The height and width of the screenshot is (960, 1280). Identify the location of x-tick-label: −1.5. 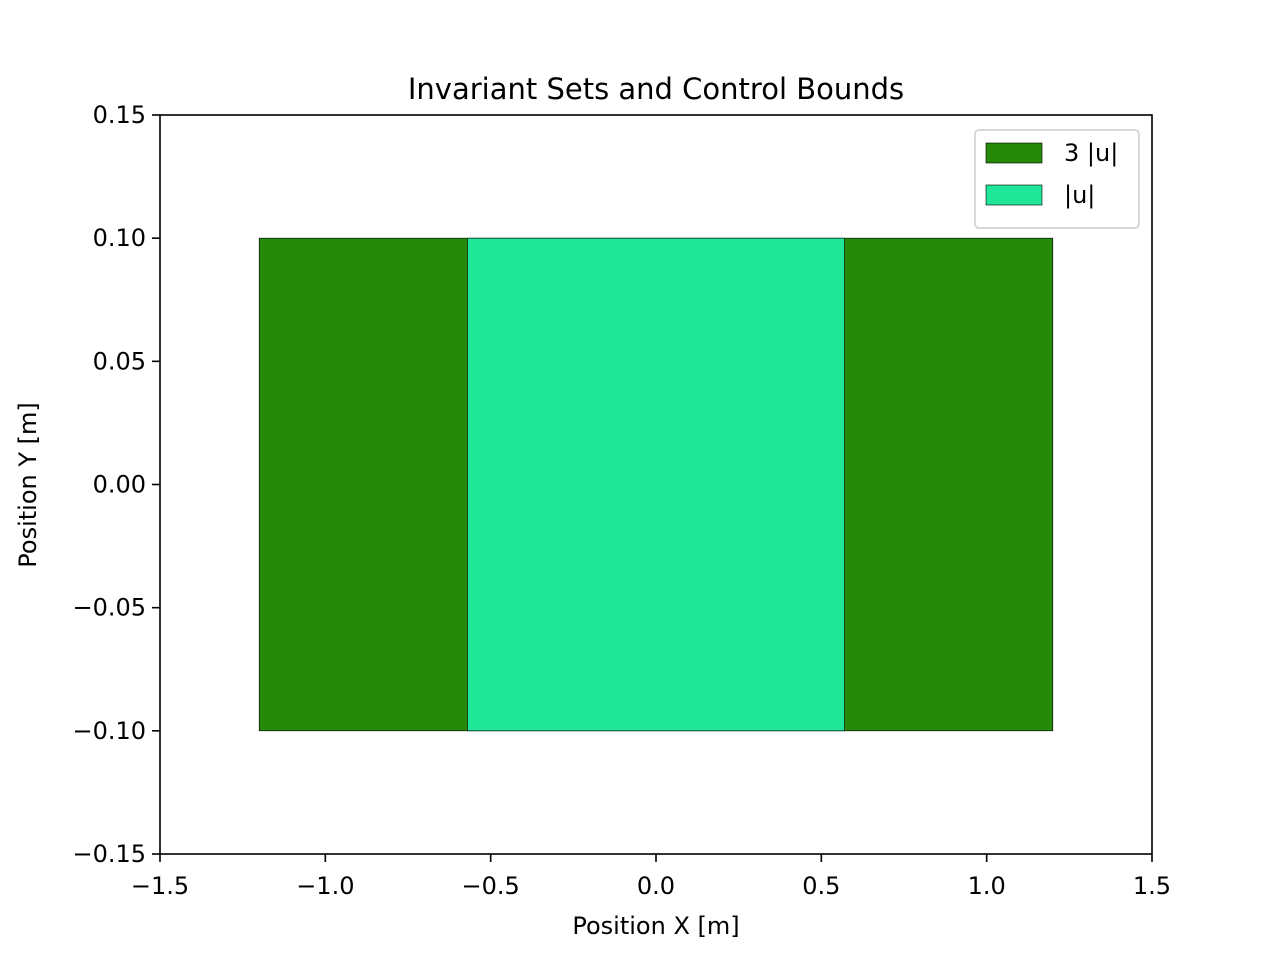
(160, 886).